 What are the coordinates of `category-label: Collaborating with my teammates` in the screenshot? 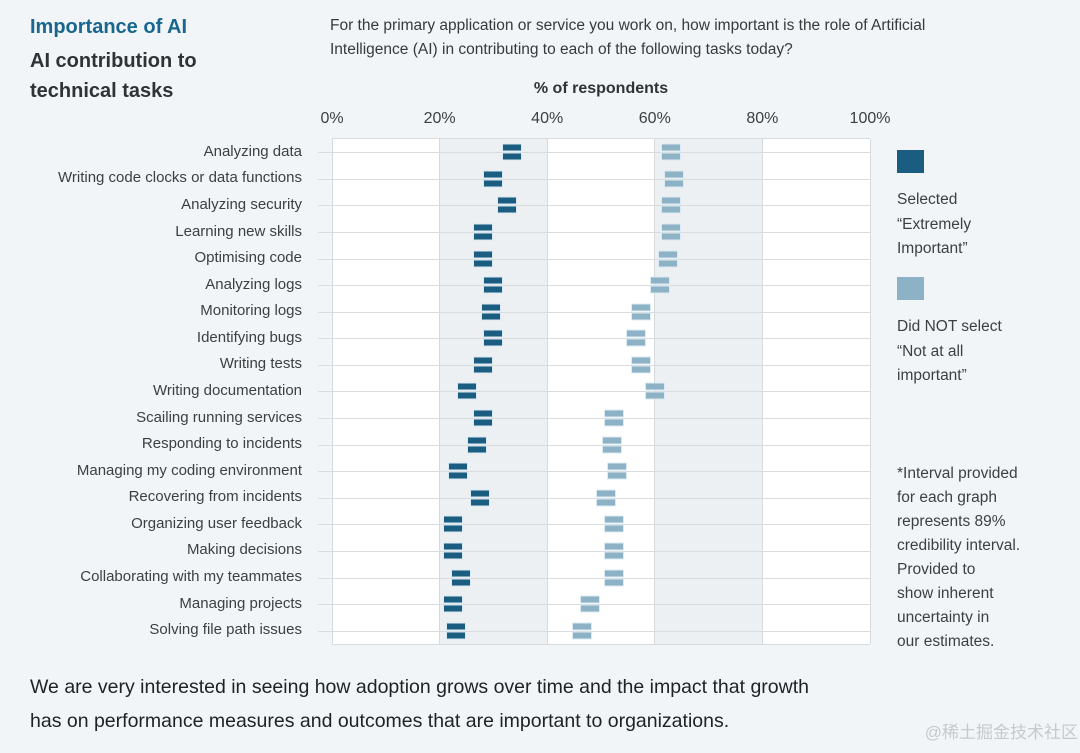 It's located at (191, 577).